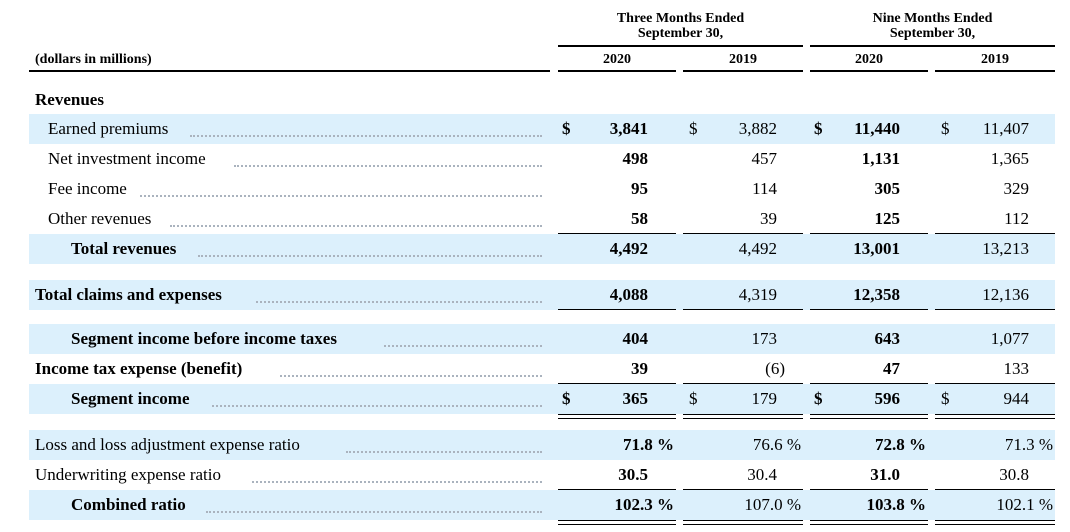 The height and width of the screenshot is (532, 1070). What do you see at coordinates (639, 188) in the screenshot?
I see `value-col1: 95` at bounding box center [639, 188].